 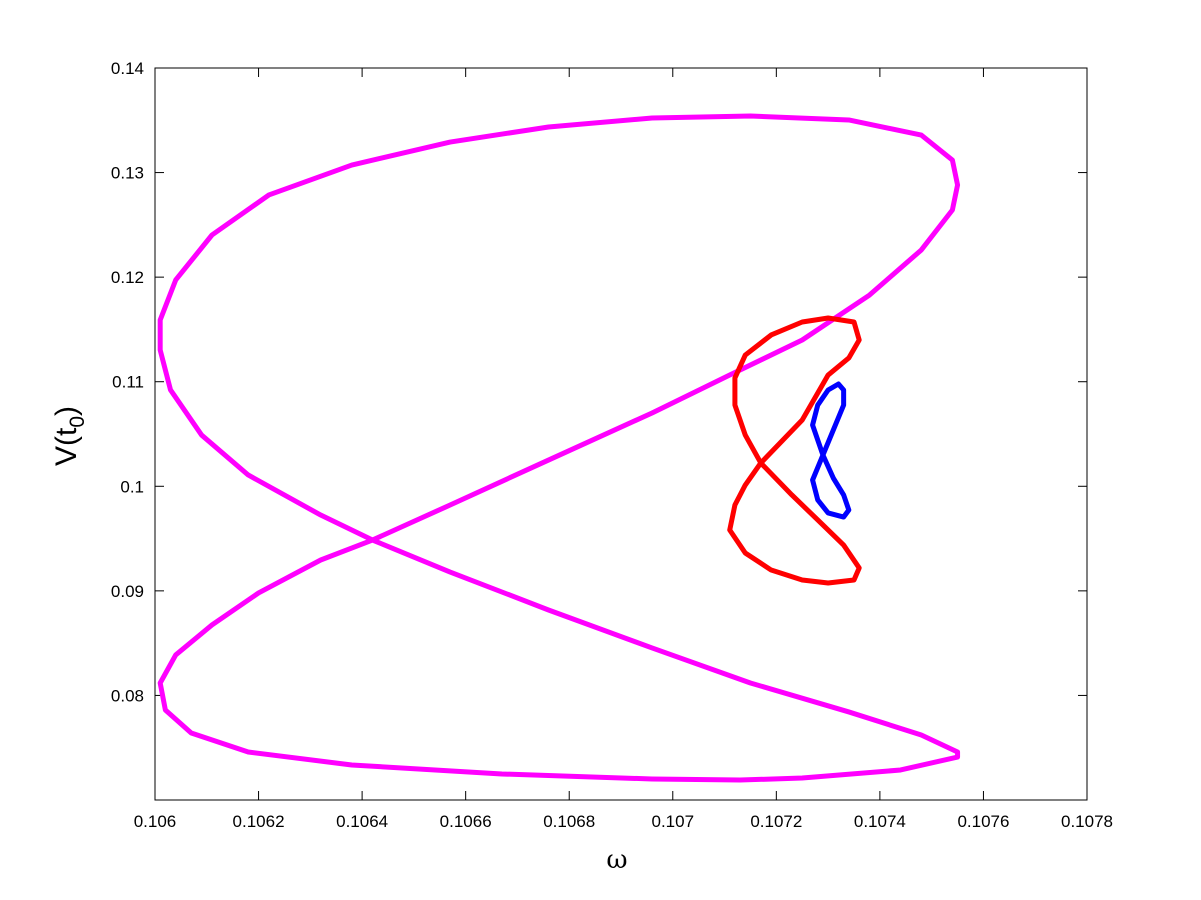 I want to click on x-axis-label: ω, so click(x=616, y=860).